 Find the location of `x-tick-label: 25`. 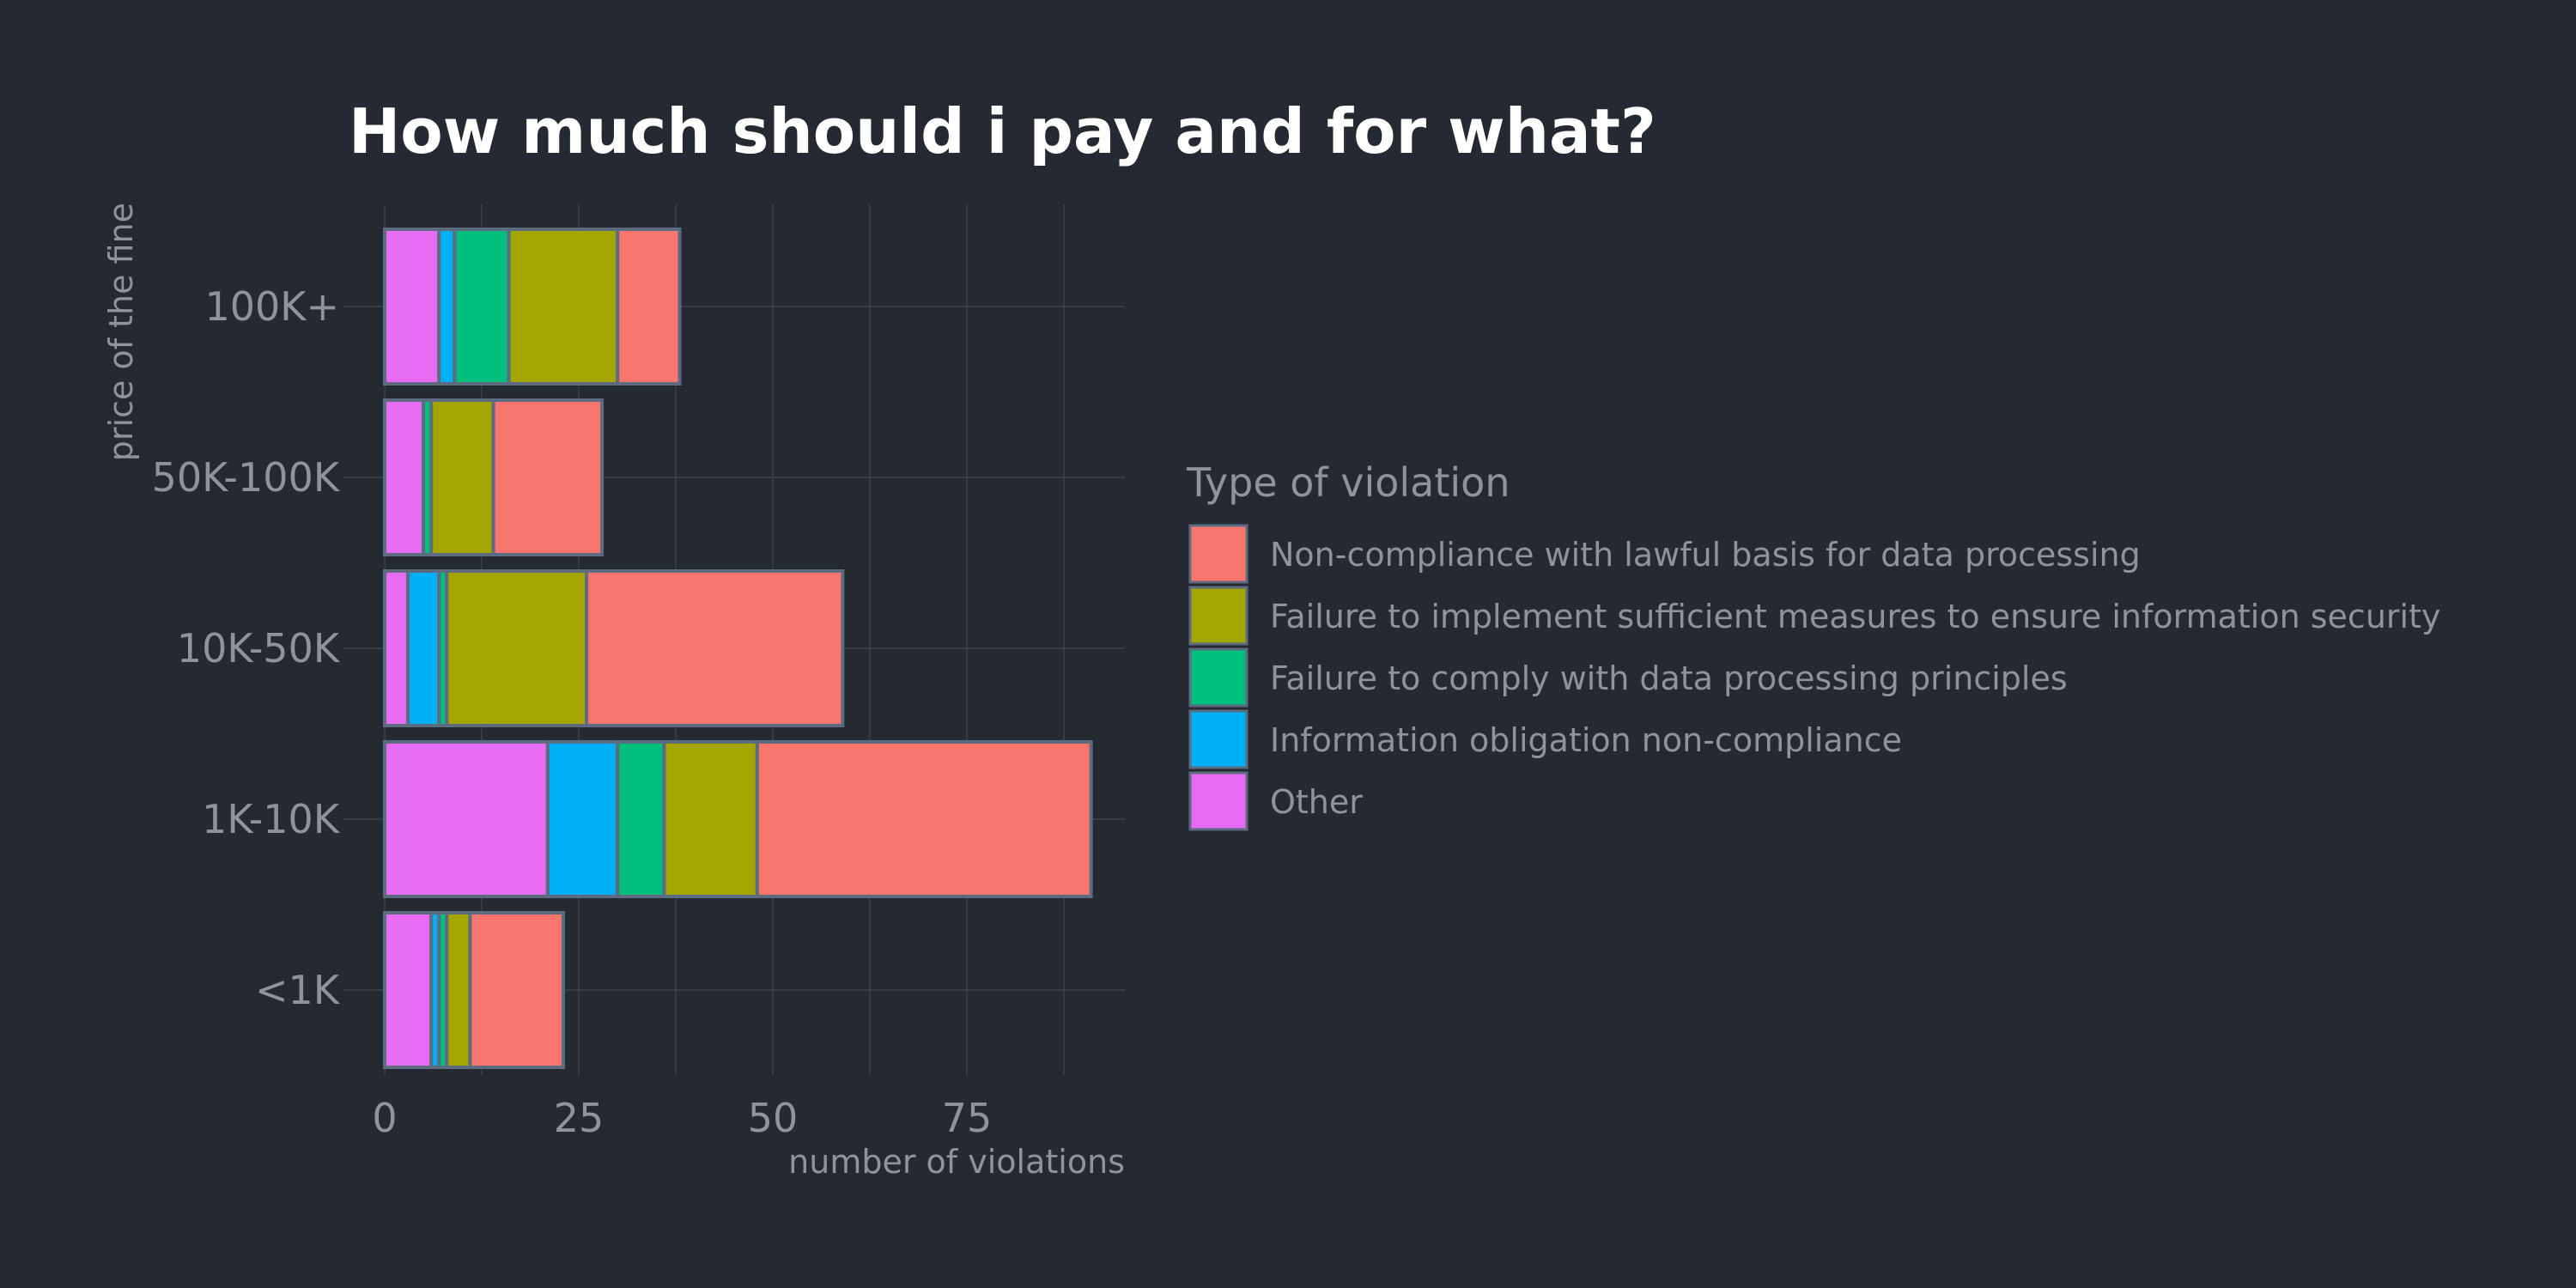

x-tick-label: 25 is located at coordinates (579, 1118).